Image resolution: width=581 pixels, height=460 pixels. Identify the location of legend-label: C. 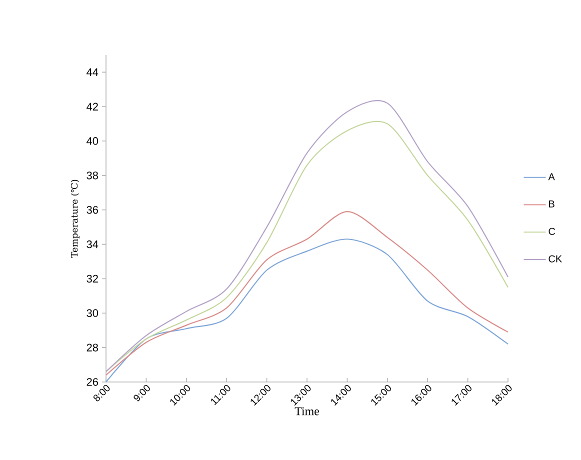
(552, 231).